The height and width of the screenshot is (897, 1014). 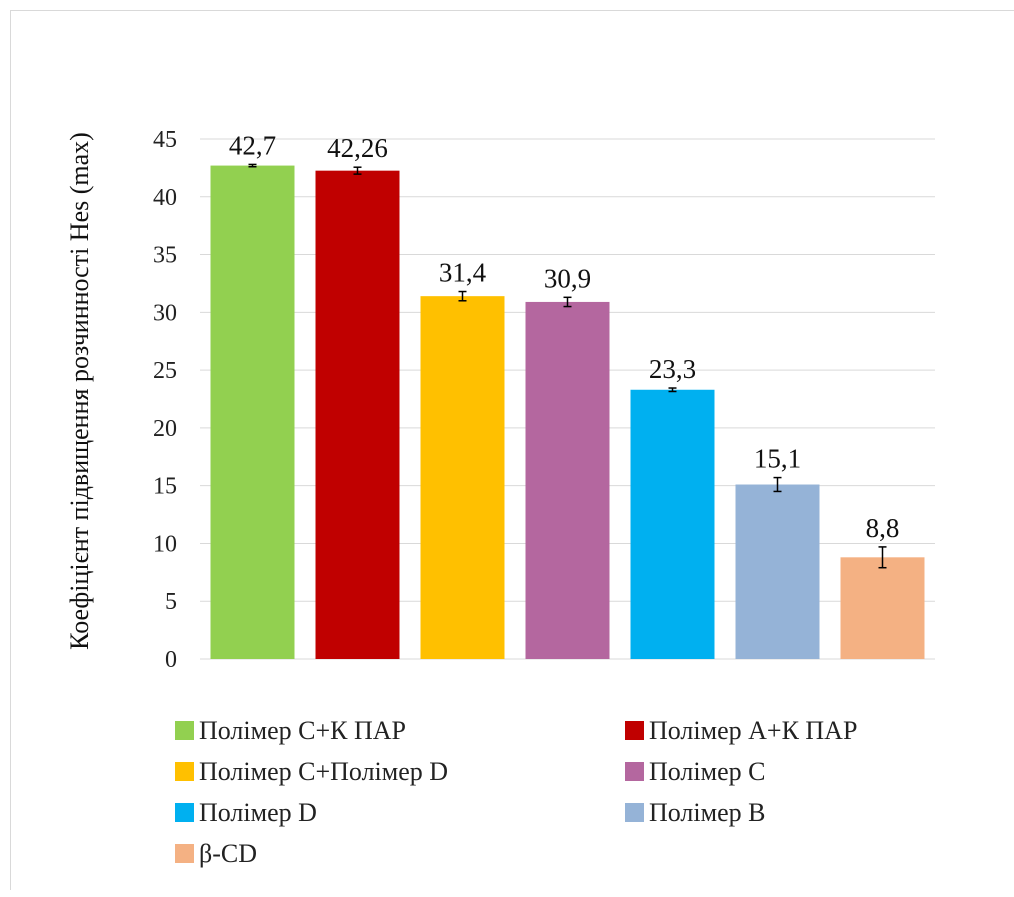 I want to click on legend-item: Полімер C+К ПАР, so click(x=400, y=730).